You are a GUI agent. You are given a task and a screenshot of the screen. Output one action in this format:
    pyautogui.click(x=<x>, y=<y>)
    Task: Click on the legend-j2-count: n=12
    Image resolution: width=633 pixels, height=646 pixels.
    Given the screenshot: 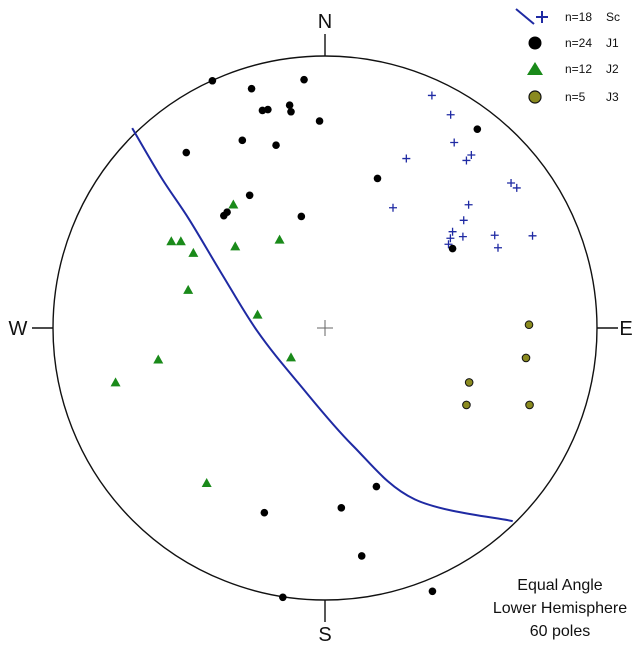 What is the action you would take?
    pyautogui.click(x=578, y=69)
    